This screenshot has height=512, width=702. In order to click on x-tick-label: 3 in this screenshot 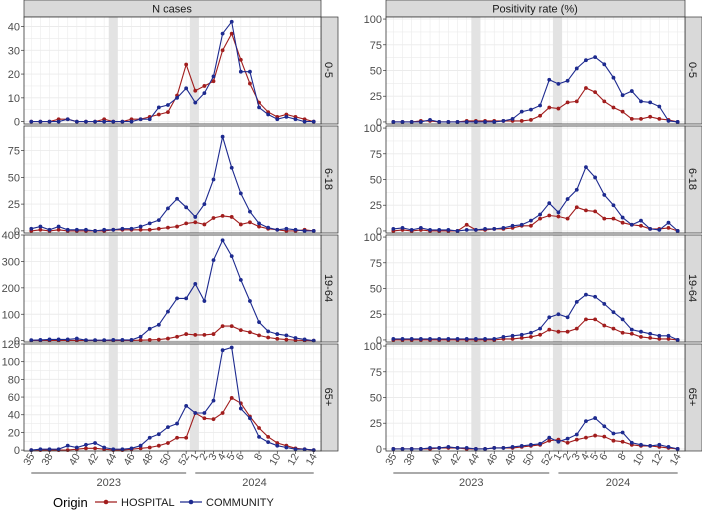, I will do `click(576, 456)`.